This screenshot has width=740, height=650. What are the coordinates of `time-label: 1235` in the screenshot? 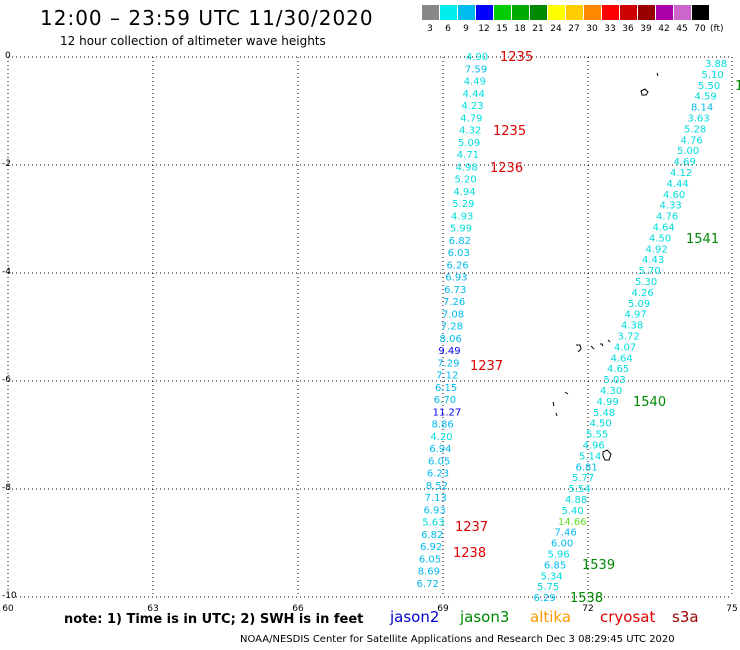 It's located at (516, 57).